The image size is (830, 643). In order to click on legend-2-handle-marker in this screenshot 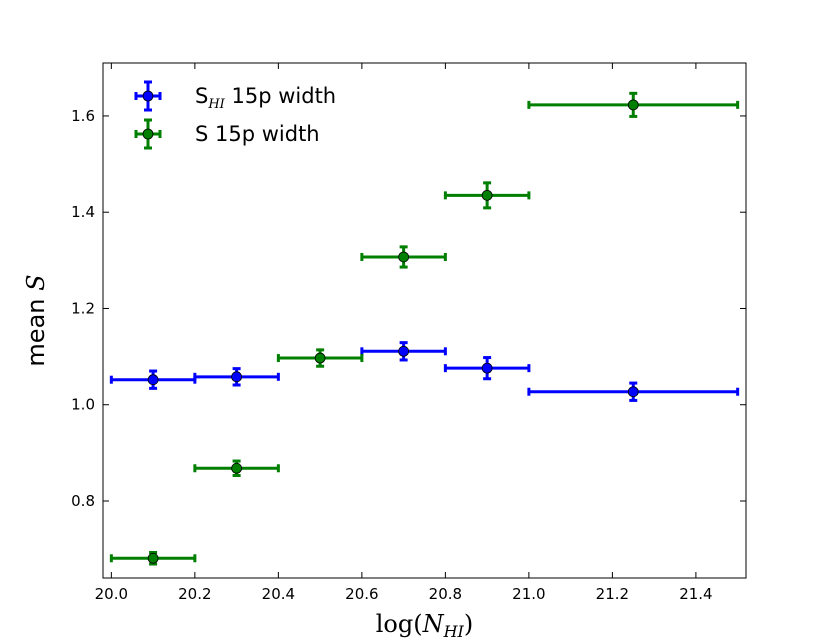, I will do `click(148, 134)`.